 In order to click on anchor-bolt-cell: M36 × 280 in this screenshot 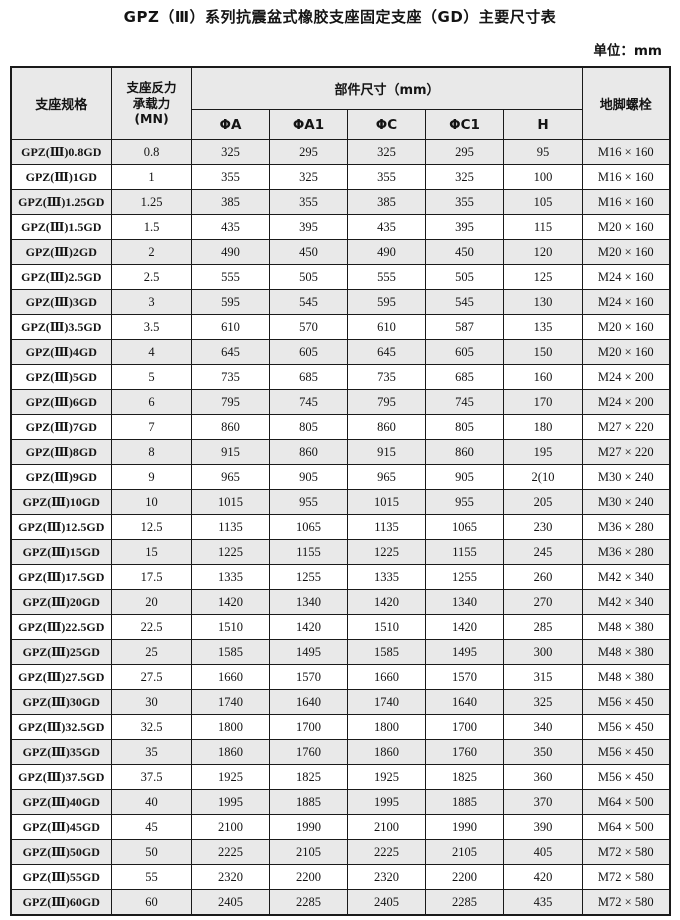, I will do `click(626, 552)`.